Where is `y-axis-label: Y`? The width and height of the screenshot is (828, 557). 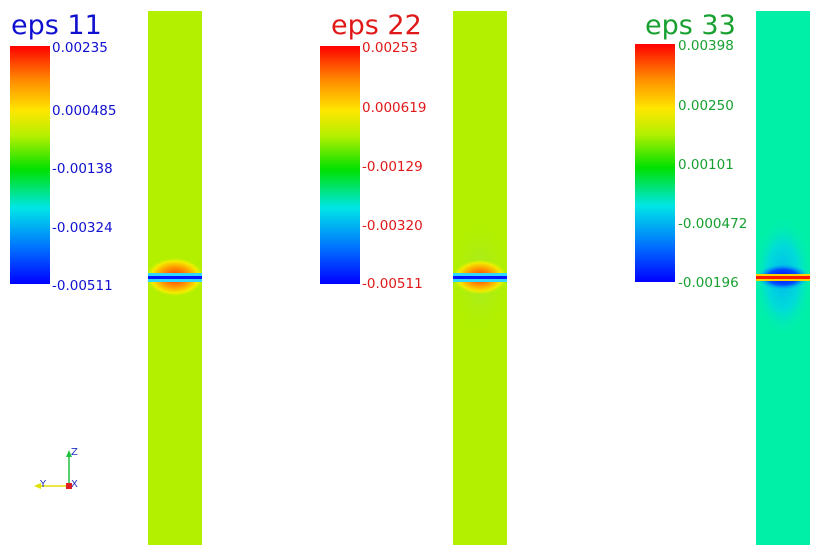 y-axis-label: Y is located at coordinates (43, 484).